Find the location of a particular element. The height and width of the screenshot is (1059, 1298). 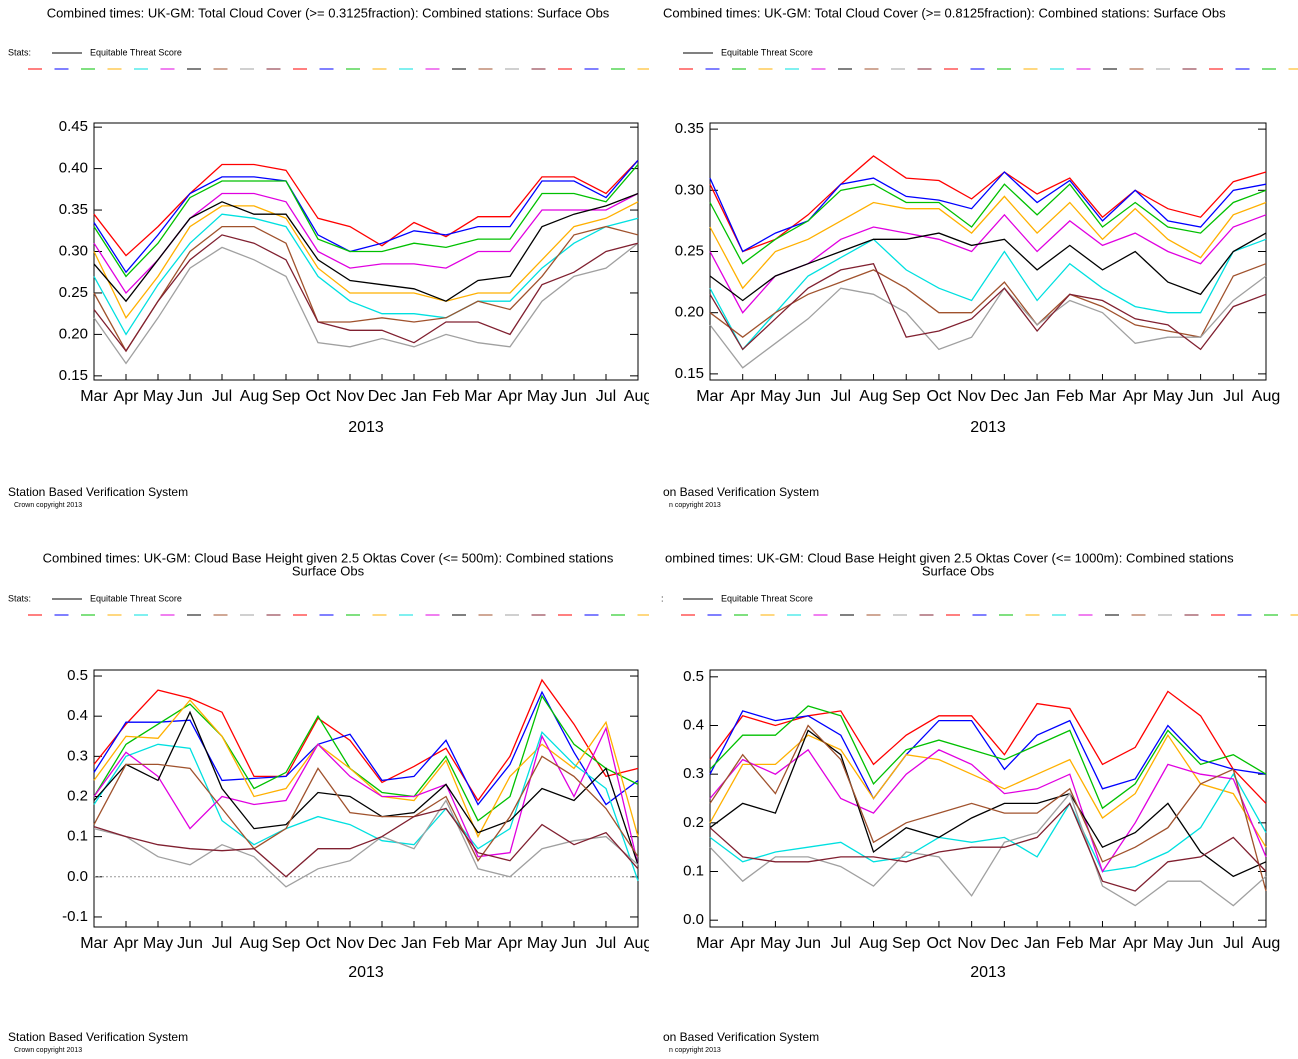

y-tick-label: 0.45 is located at coordinates (73, 126).